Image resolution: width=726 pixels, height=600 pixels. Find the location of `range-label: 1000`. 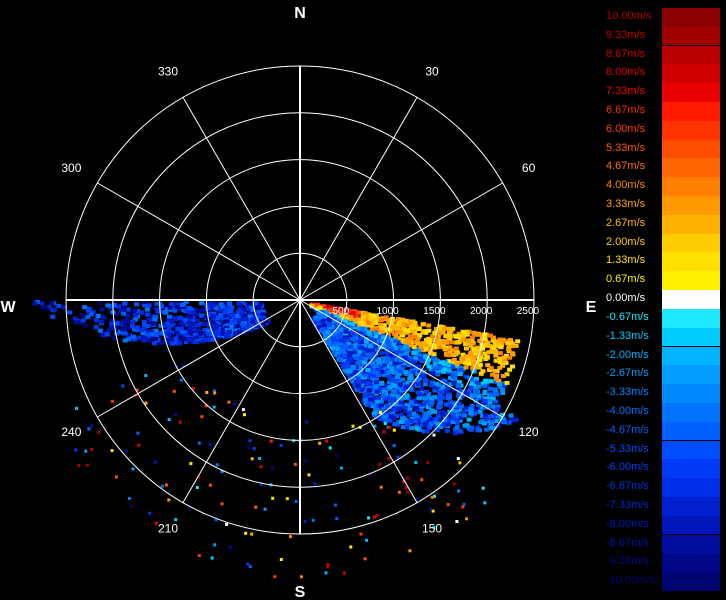

range-label: 1000 is located at coordinates (387, 311).